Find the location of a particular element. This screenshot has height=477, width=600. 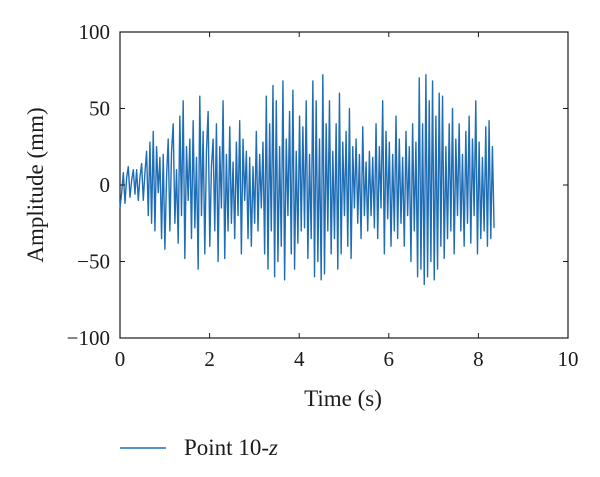

y-tick-label: 50 is located at coordinates (99, 109).